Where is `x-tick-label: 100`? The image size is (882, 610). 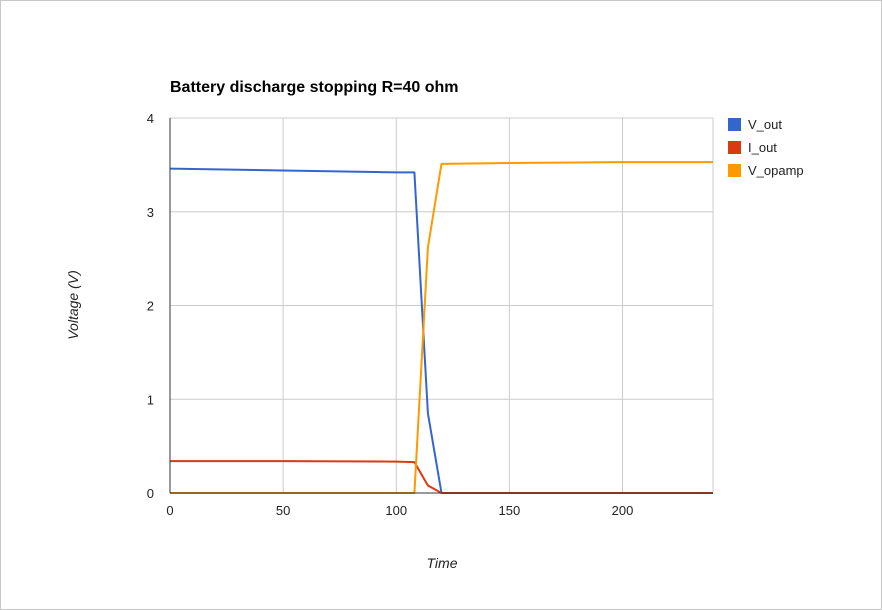 x-tick-label: 100 is located at coordinates (396, 510).